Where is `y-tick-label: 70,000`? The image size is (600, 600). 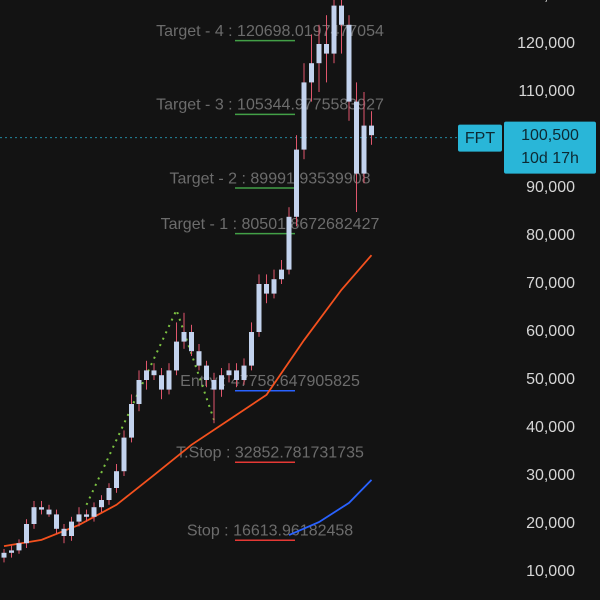 y-tick-label: 70,000 is located at coordinates (550, 283).